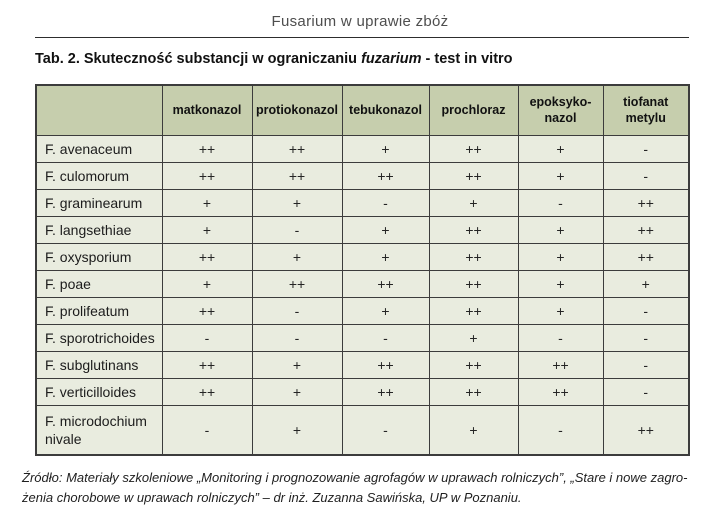 This screenshot has height=517, width=720. I want to click on running-header: Fusarium w uprawie zbóż, so click(360, 15).